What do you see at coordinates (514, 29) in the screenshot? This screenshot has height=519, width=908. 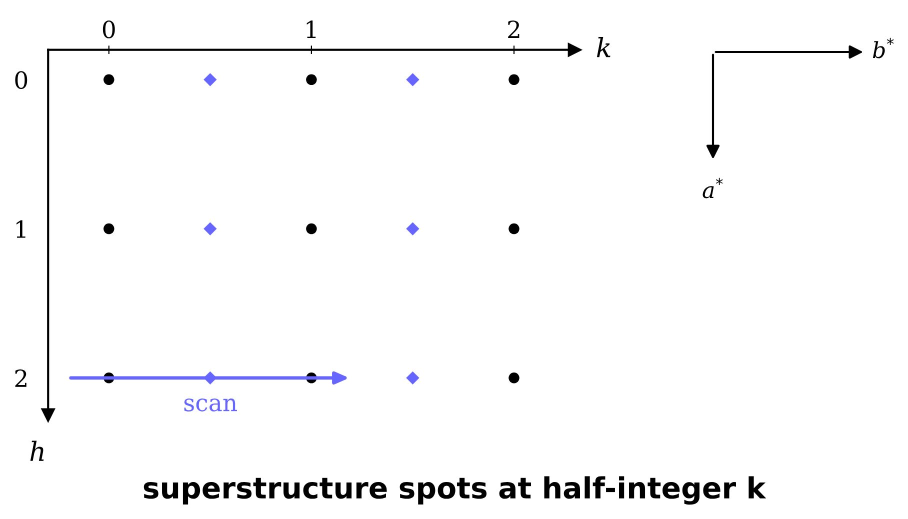 I see `x-tick-label: 2` at bounding box center [514, 29].